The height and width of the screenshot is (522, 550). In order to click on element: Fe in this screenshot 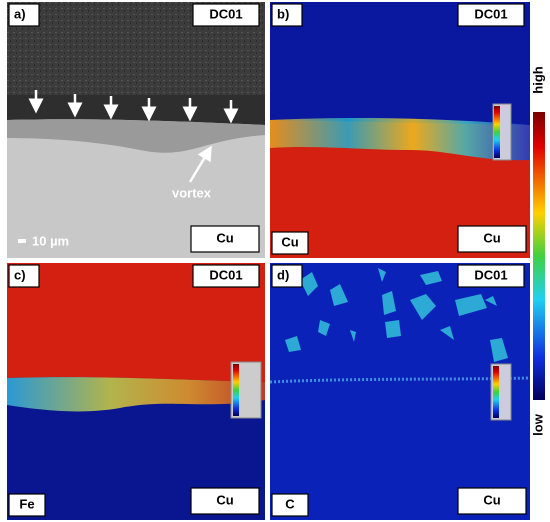, I will do `click(26, 503)`.